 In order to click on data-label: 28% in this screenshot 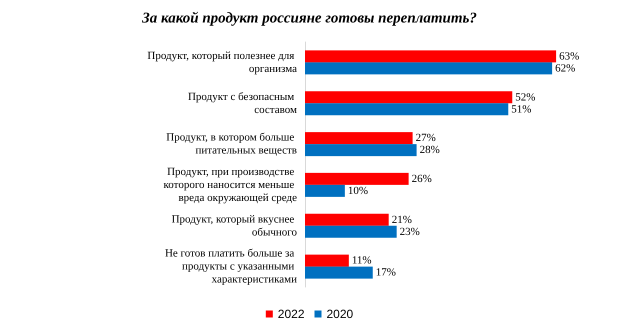, I will do `click(430, 150)`.